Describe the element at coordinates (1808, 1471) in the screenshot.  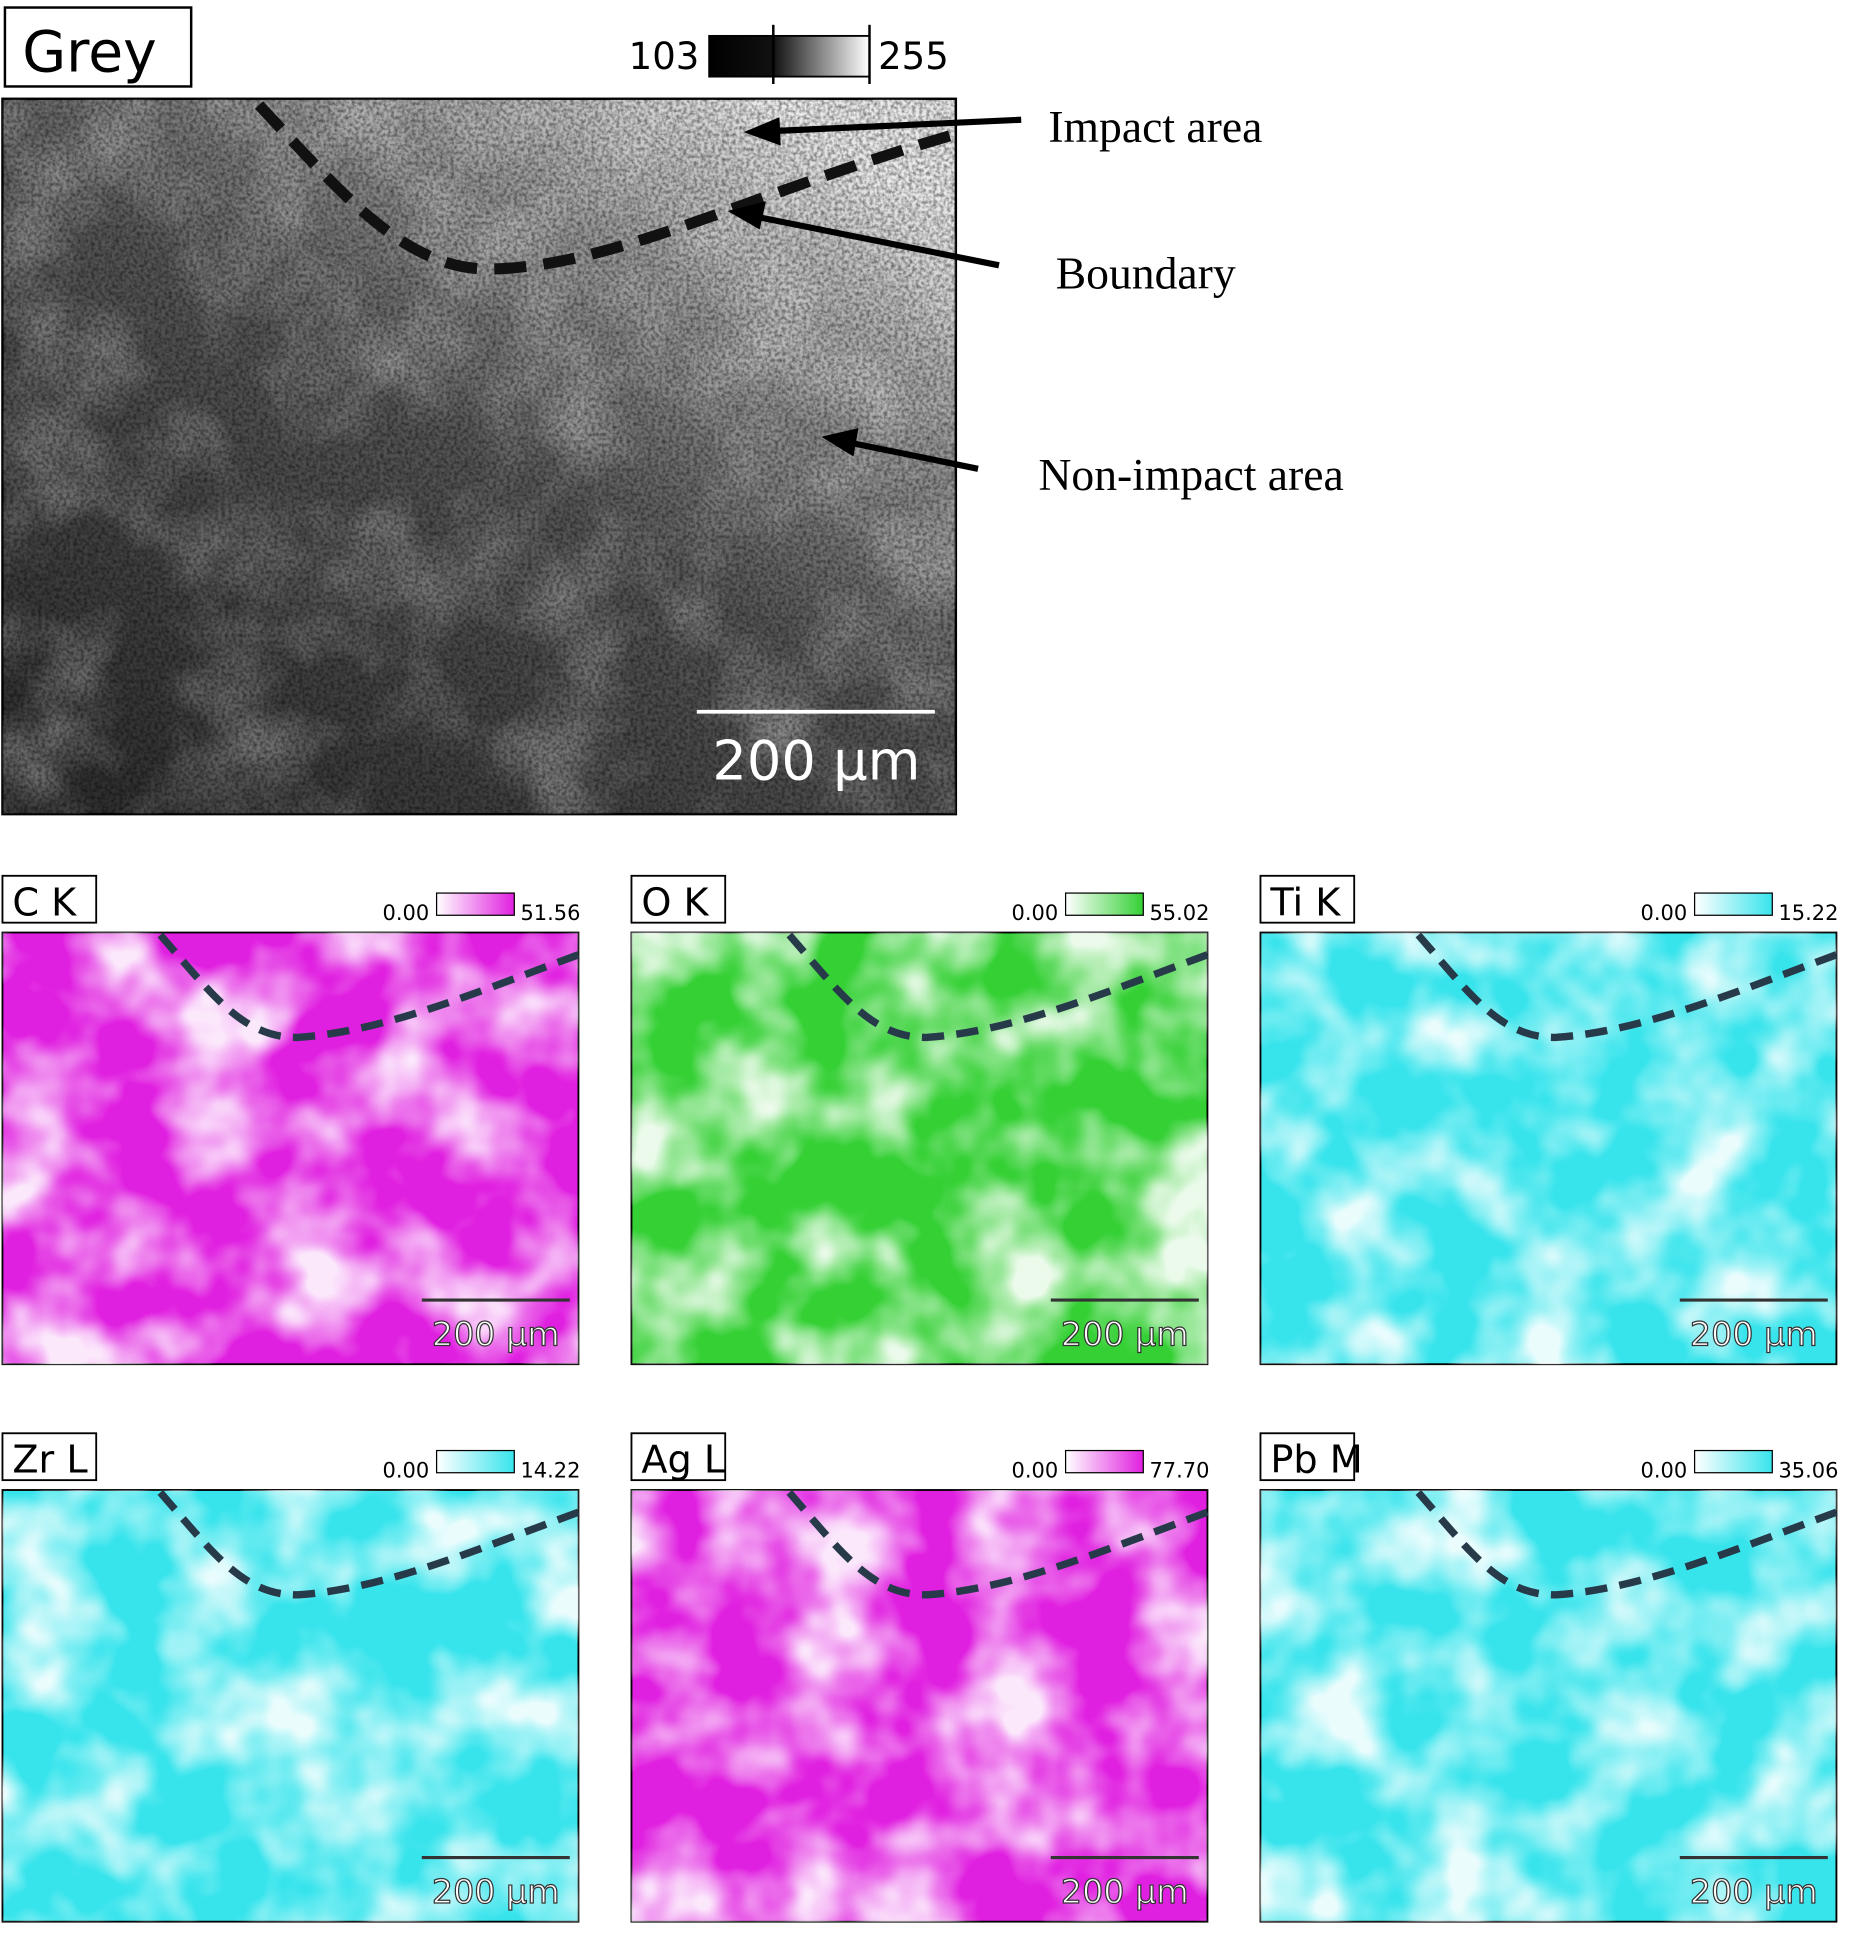
I see `colorbar-max: 35.06` at that location.